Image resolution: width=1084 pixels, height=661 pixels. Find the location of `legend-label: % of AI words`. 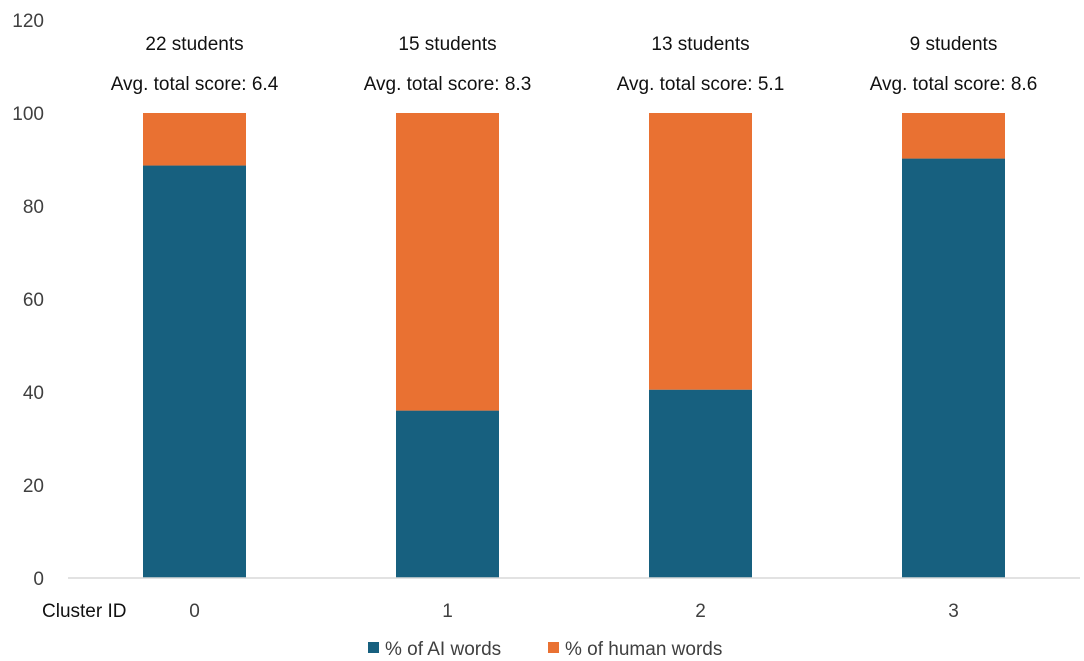

legend-label: % of AI words is located at coordinates (443, 649).